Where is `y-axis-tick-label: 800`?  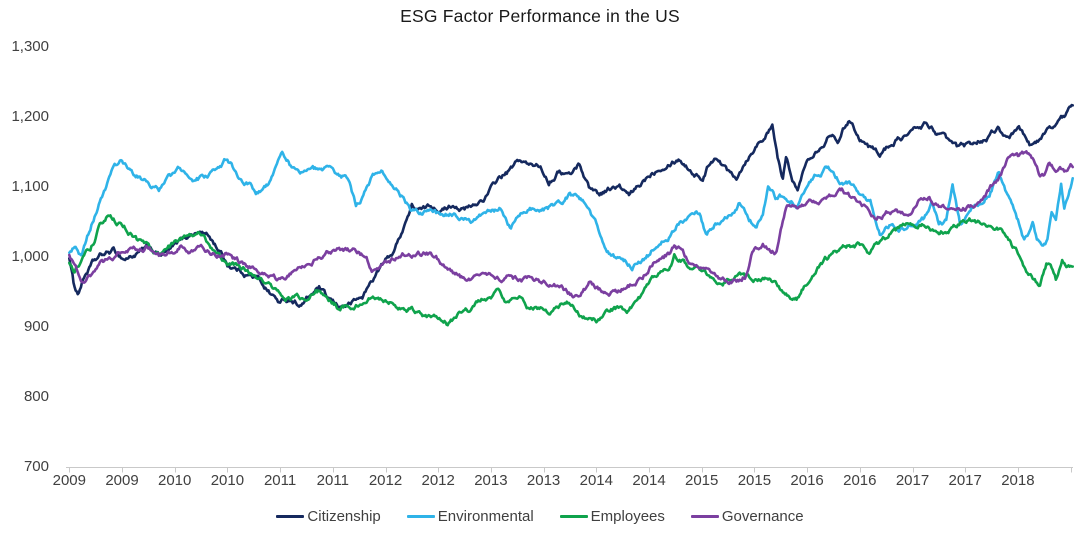 y-axis-tick-label: 800 is located at coordinates (36, 396).